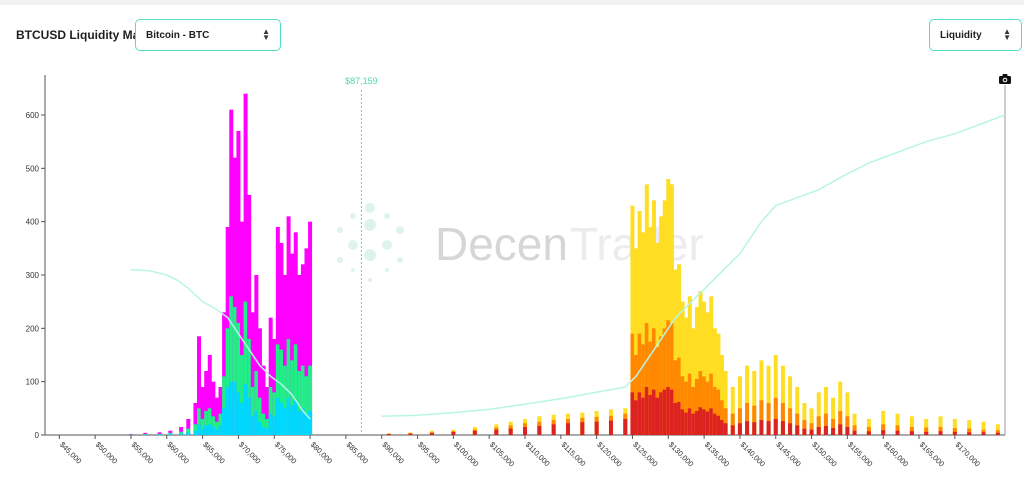 The image size is (1024, 480). Describe the element at coordinates (1007, 34) in the screenshot. I see `chevron-up-down-icon: ▲ ▼` at that location.